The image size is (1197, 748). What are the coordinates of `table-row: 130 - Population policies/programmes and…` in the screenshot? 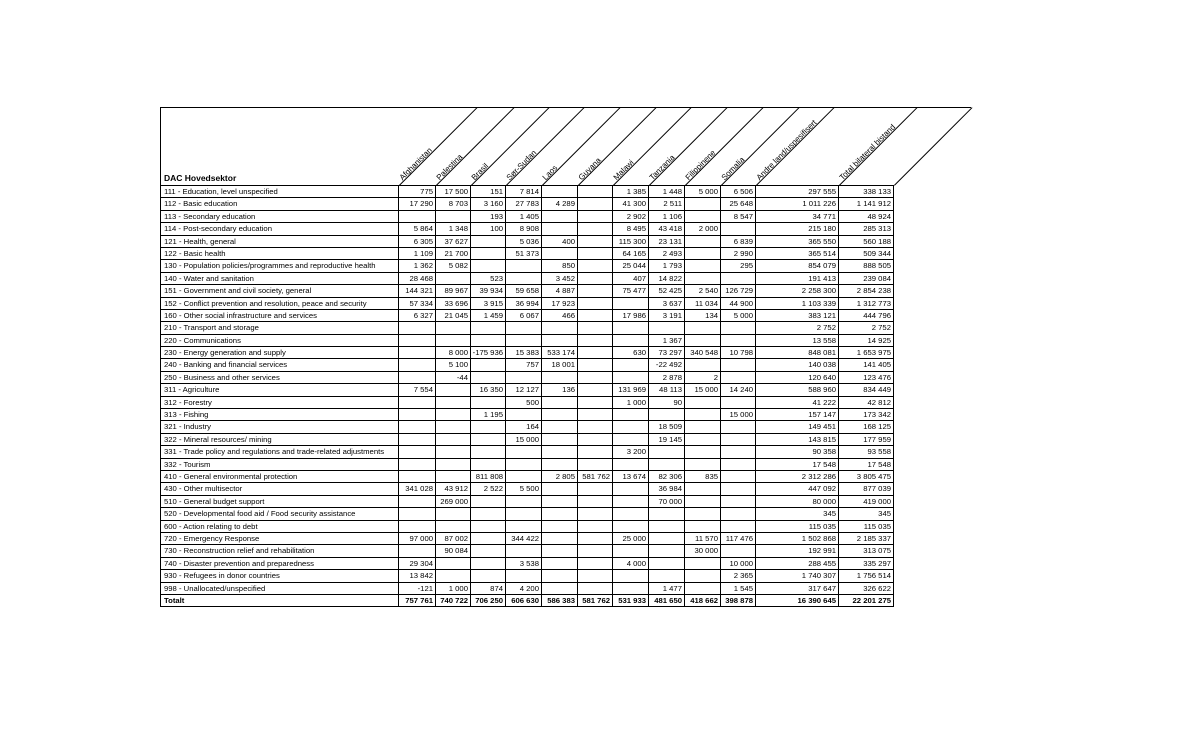 It's located at (527, 266).